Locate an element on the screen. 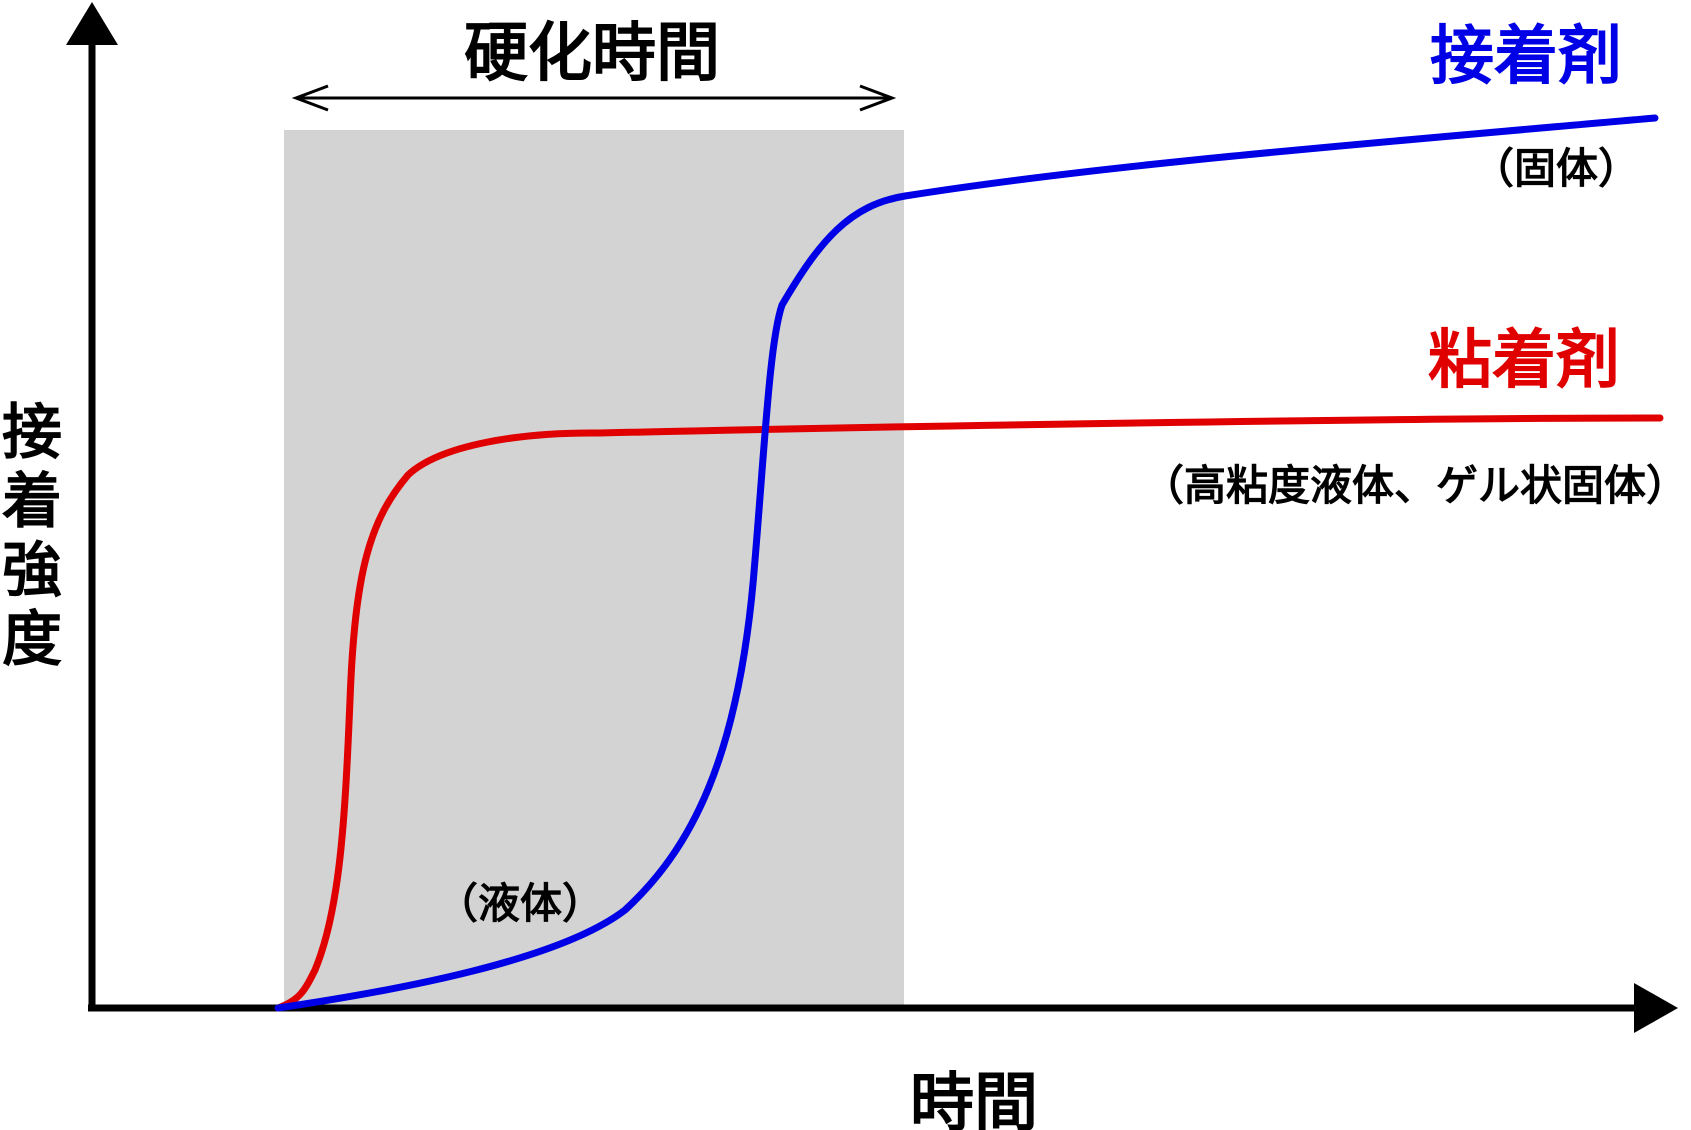  y-axis-label: 接 着 強 度 is located at coordinates (32, 536).